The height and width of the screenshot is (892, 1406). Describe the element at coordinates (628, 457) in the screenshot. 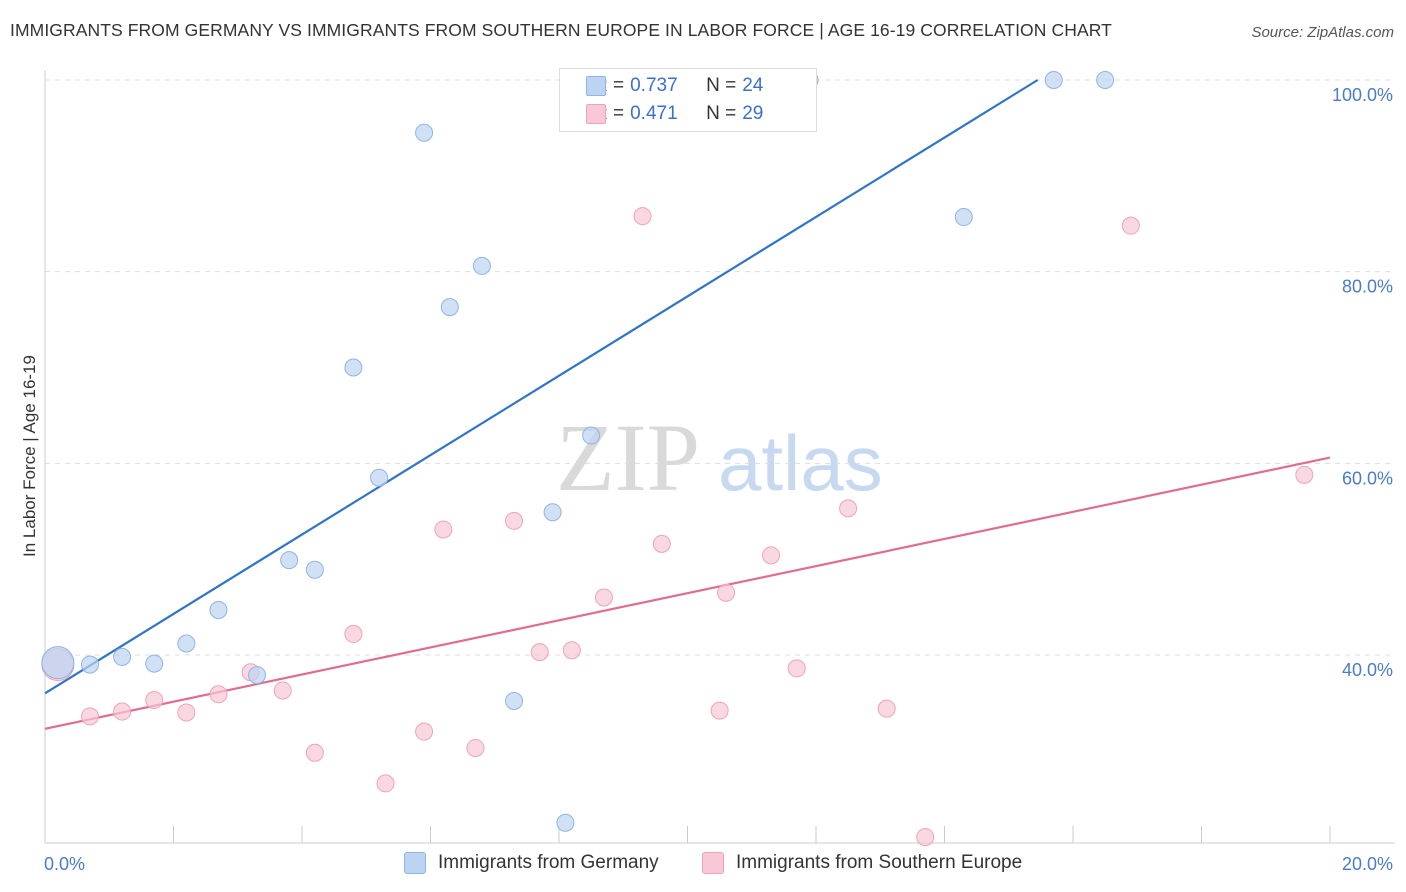

I see `watermark-zip: ZIP` at that location.